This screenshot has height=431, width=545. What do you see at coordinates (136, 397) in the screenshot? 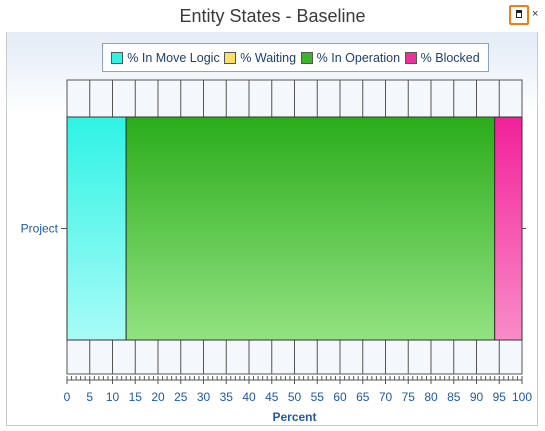
I see `x-tick-label: 15` at bounding box center [136, 397].